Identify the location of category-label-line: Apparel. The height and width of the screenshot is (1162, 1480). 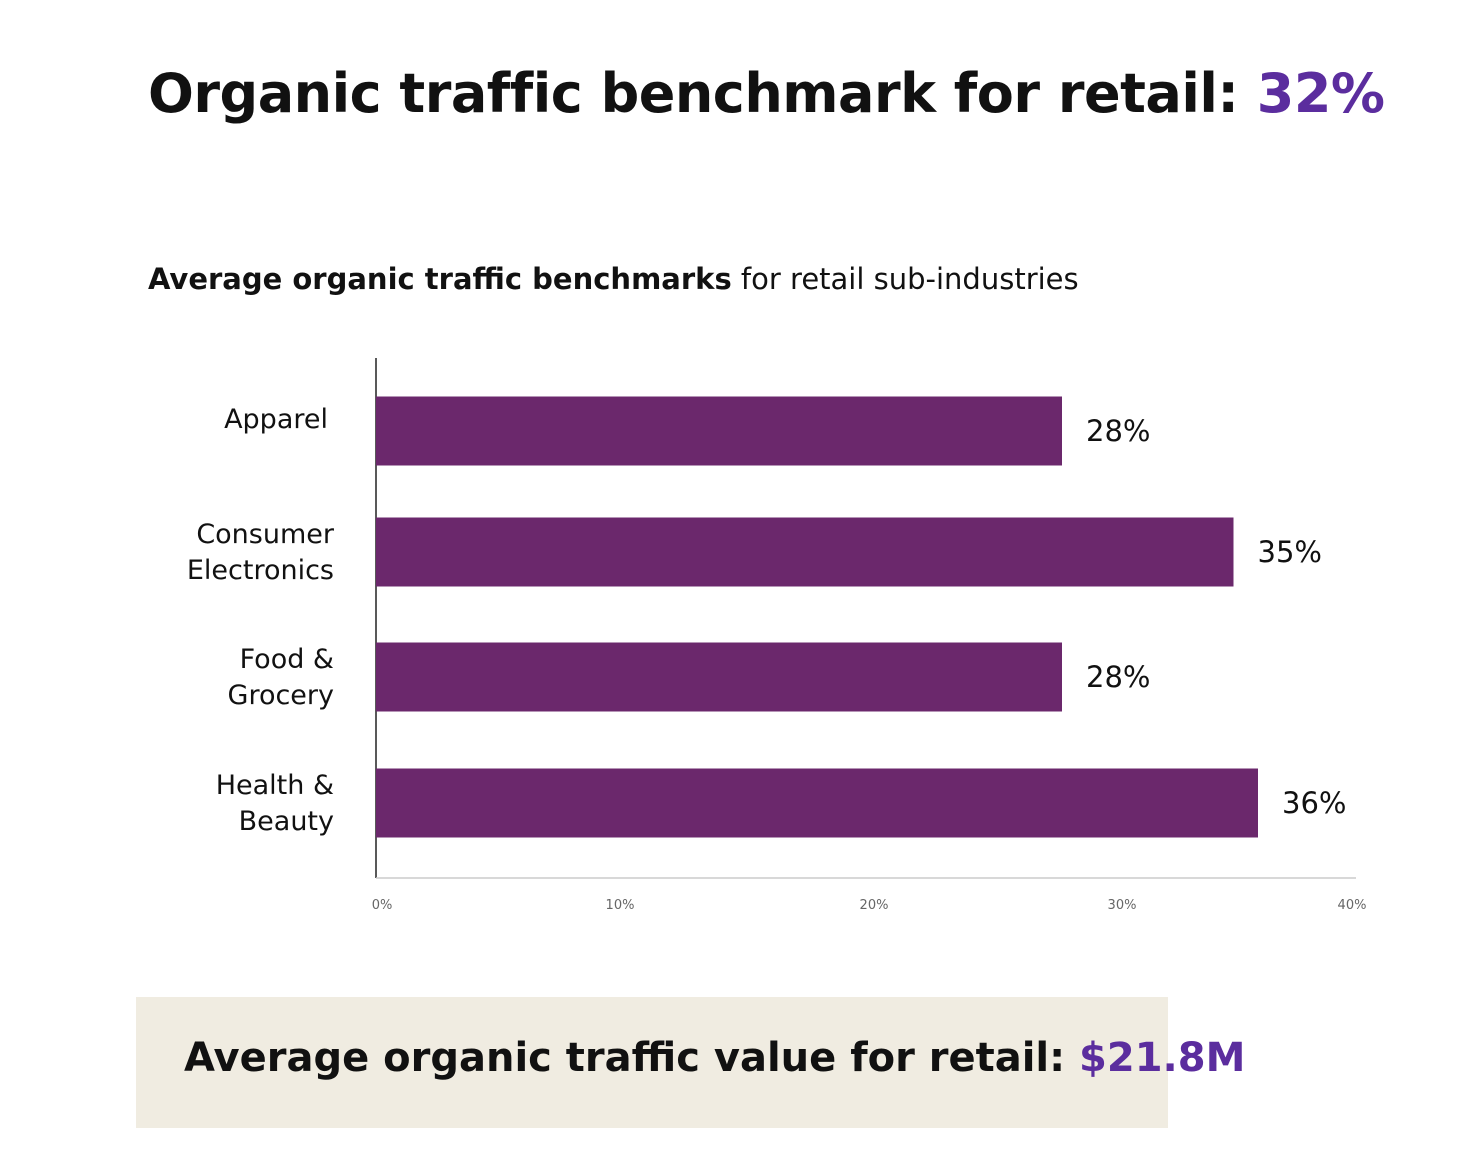
(276, 419).